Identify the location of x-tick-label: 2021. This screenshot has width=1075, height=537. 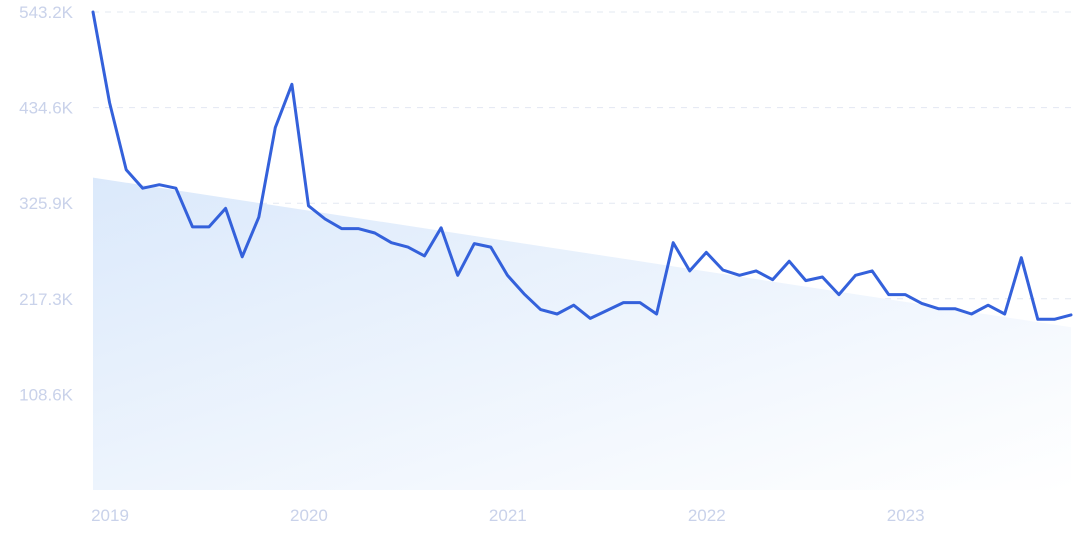
(508, 515).